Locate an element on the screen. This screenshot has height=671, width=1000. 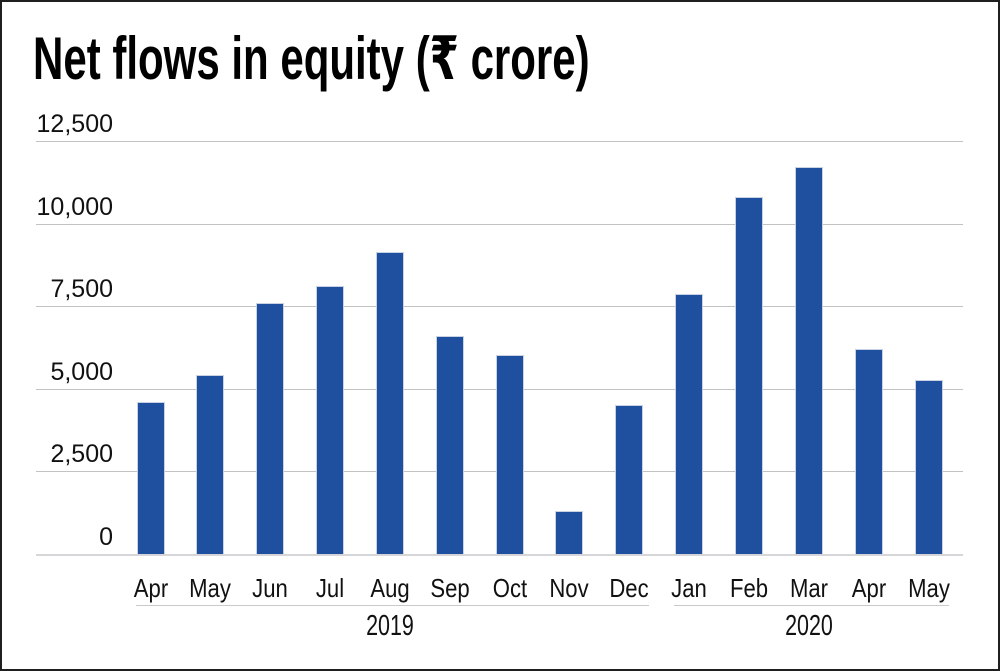
y-axis-label-2500: 2,500 is located at coordinates (81, 454).